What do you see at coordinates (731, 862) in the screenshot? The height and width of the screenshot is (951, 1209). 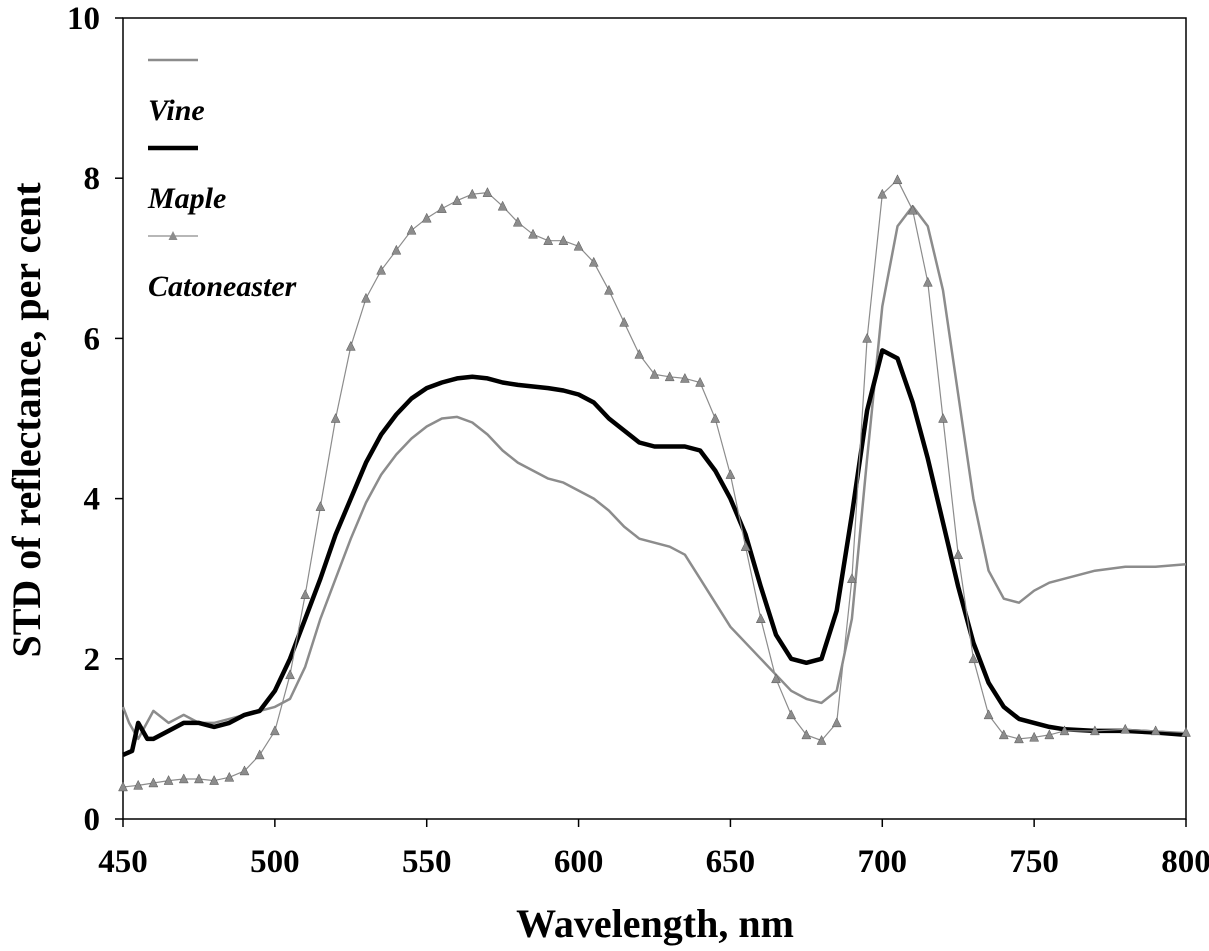 I see `x-tick-label: 650` at bounding box center [731, 862].